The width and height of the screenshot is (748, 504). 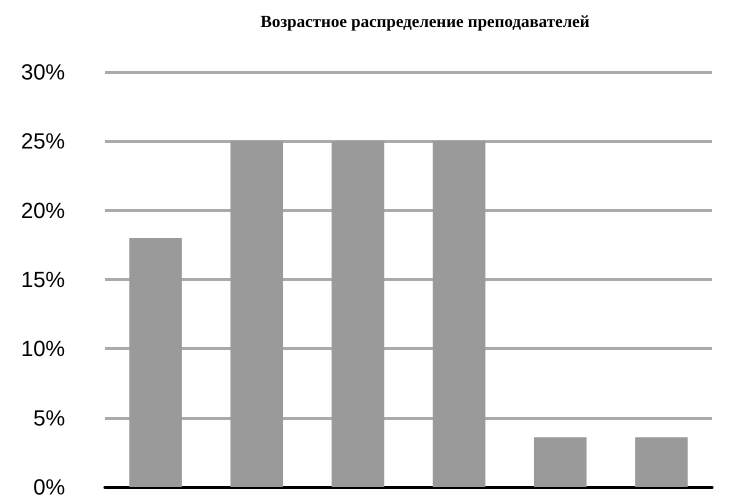 I want to click on y-tick-label: 20%, so click(x=42, y=210).